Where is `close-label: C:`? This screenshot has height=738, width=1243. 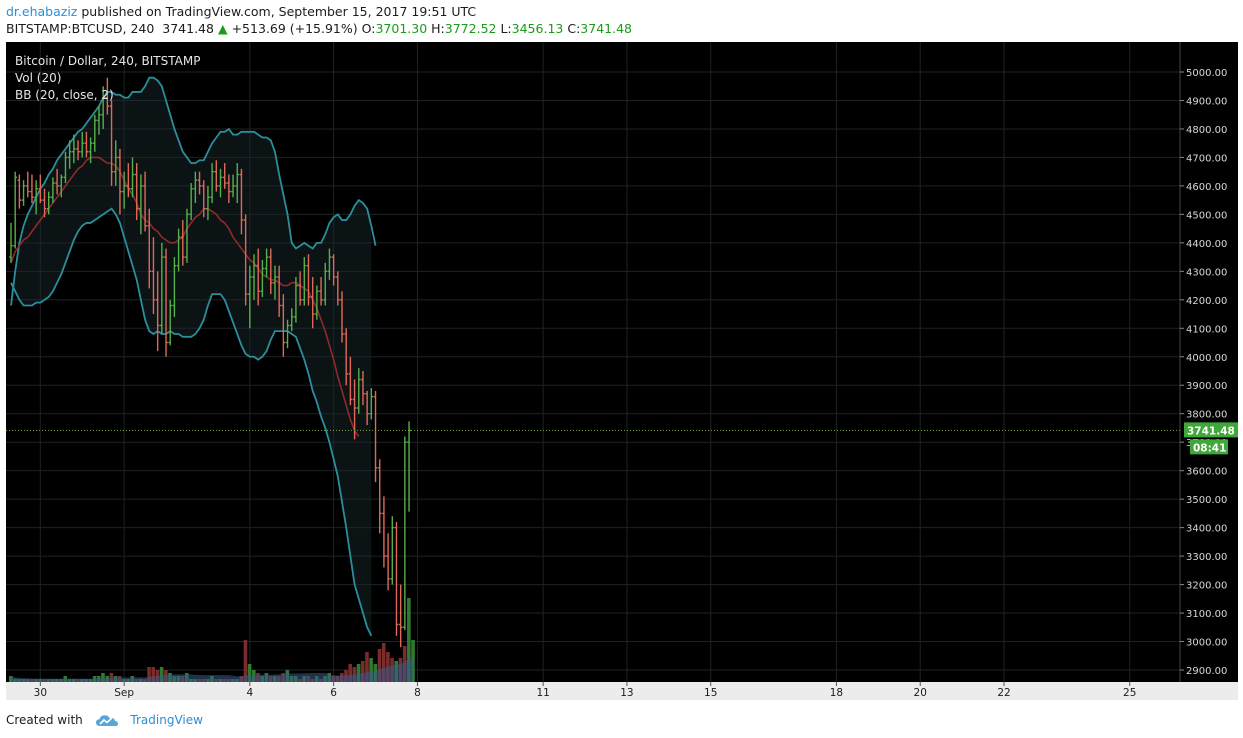 close-label: C: is located at coordinates (574, 28).